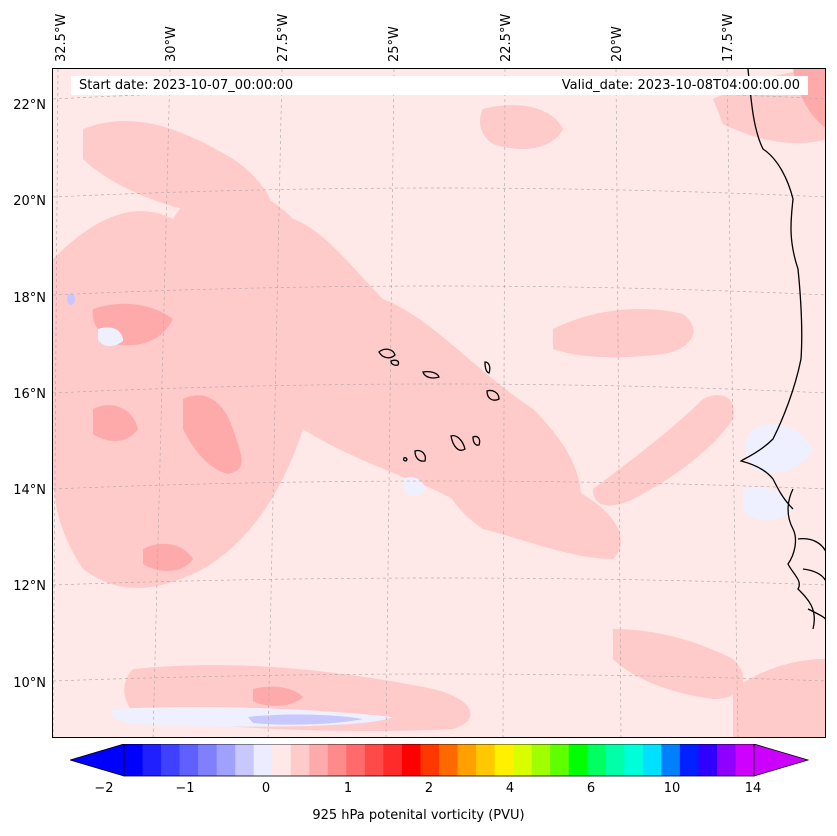 This screenshot has width=837, height=836. I want to click on lat-label: 10°N, so click(29, 683).